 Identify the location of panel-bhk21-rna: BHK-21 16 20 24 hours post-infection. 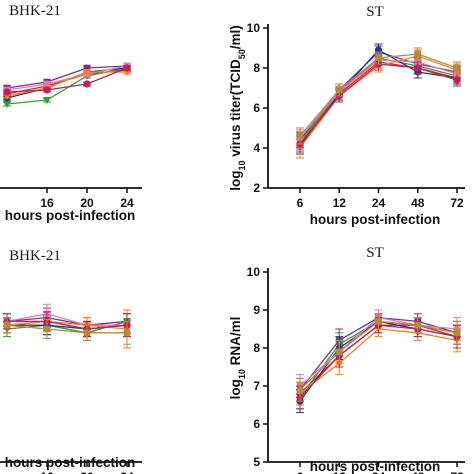
(71, 361).